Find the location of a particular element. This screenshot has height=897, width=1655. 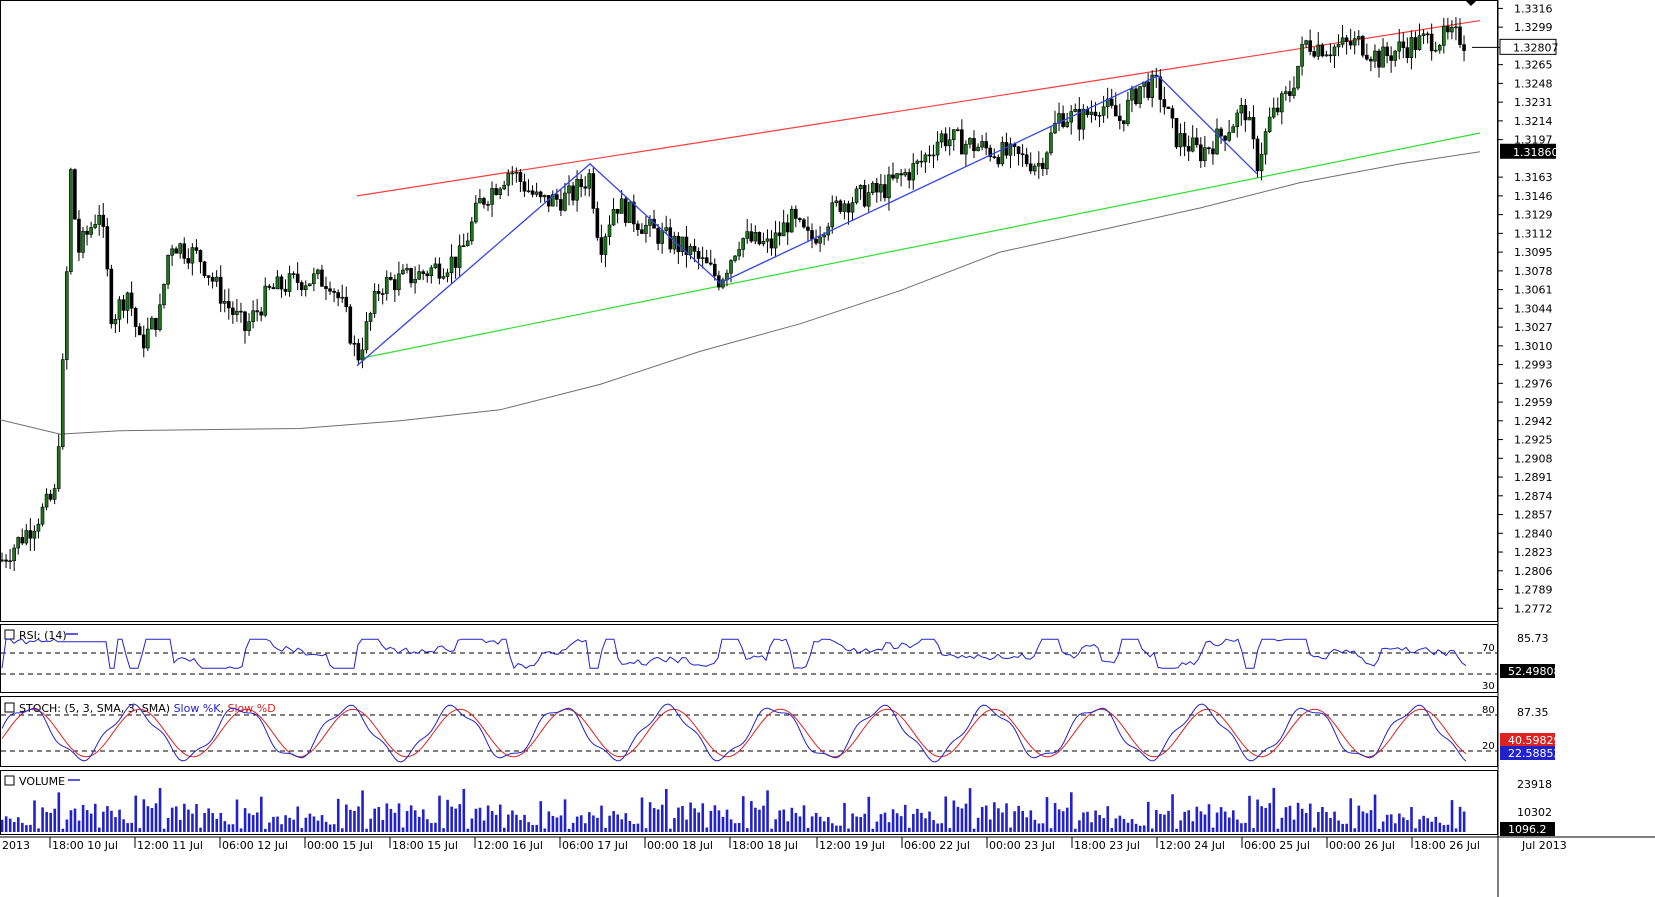

price-tick-label: 1.3163 is located at coordinates (1533, 177).